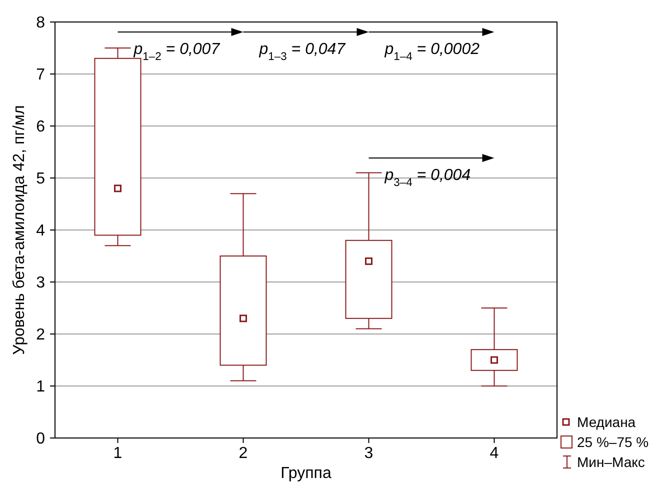  What do you see at coordinates (369, 453) in the screenshot?
I see `x-tick-label: 3` at bounding box center [369, 453].